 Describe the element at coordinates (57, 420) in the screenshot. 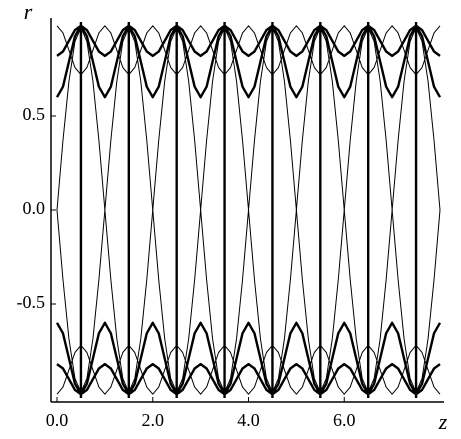

I see `x-tick-label: 0.0` at that location.